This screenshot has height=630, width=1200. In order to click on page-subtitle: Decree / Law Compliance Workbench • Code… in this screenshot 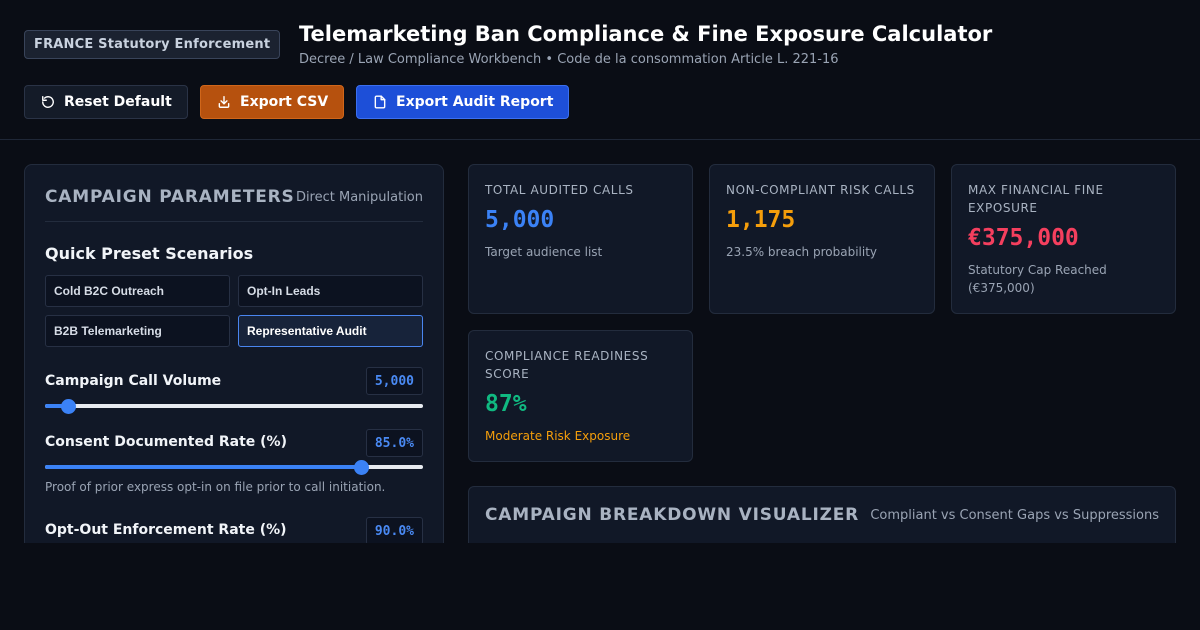, I will do `click(569, 59)`.